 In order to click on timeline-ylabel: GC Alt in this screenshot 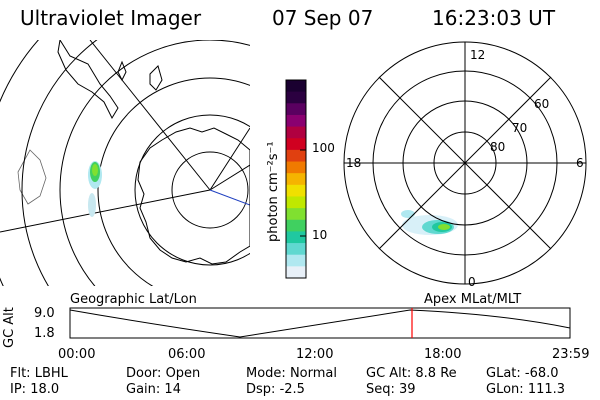, I will do `click(9, 327)`.